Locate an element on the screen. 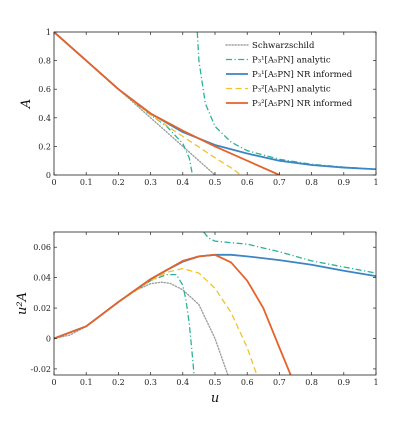 The width and height of the screenshot is (415, 421). bottom-x-tick-label: 0.7 is located at coordinates (279, 382).